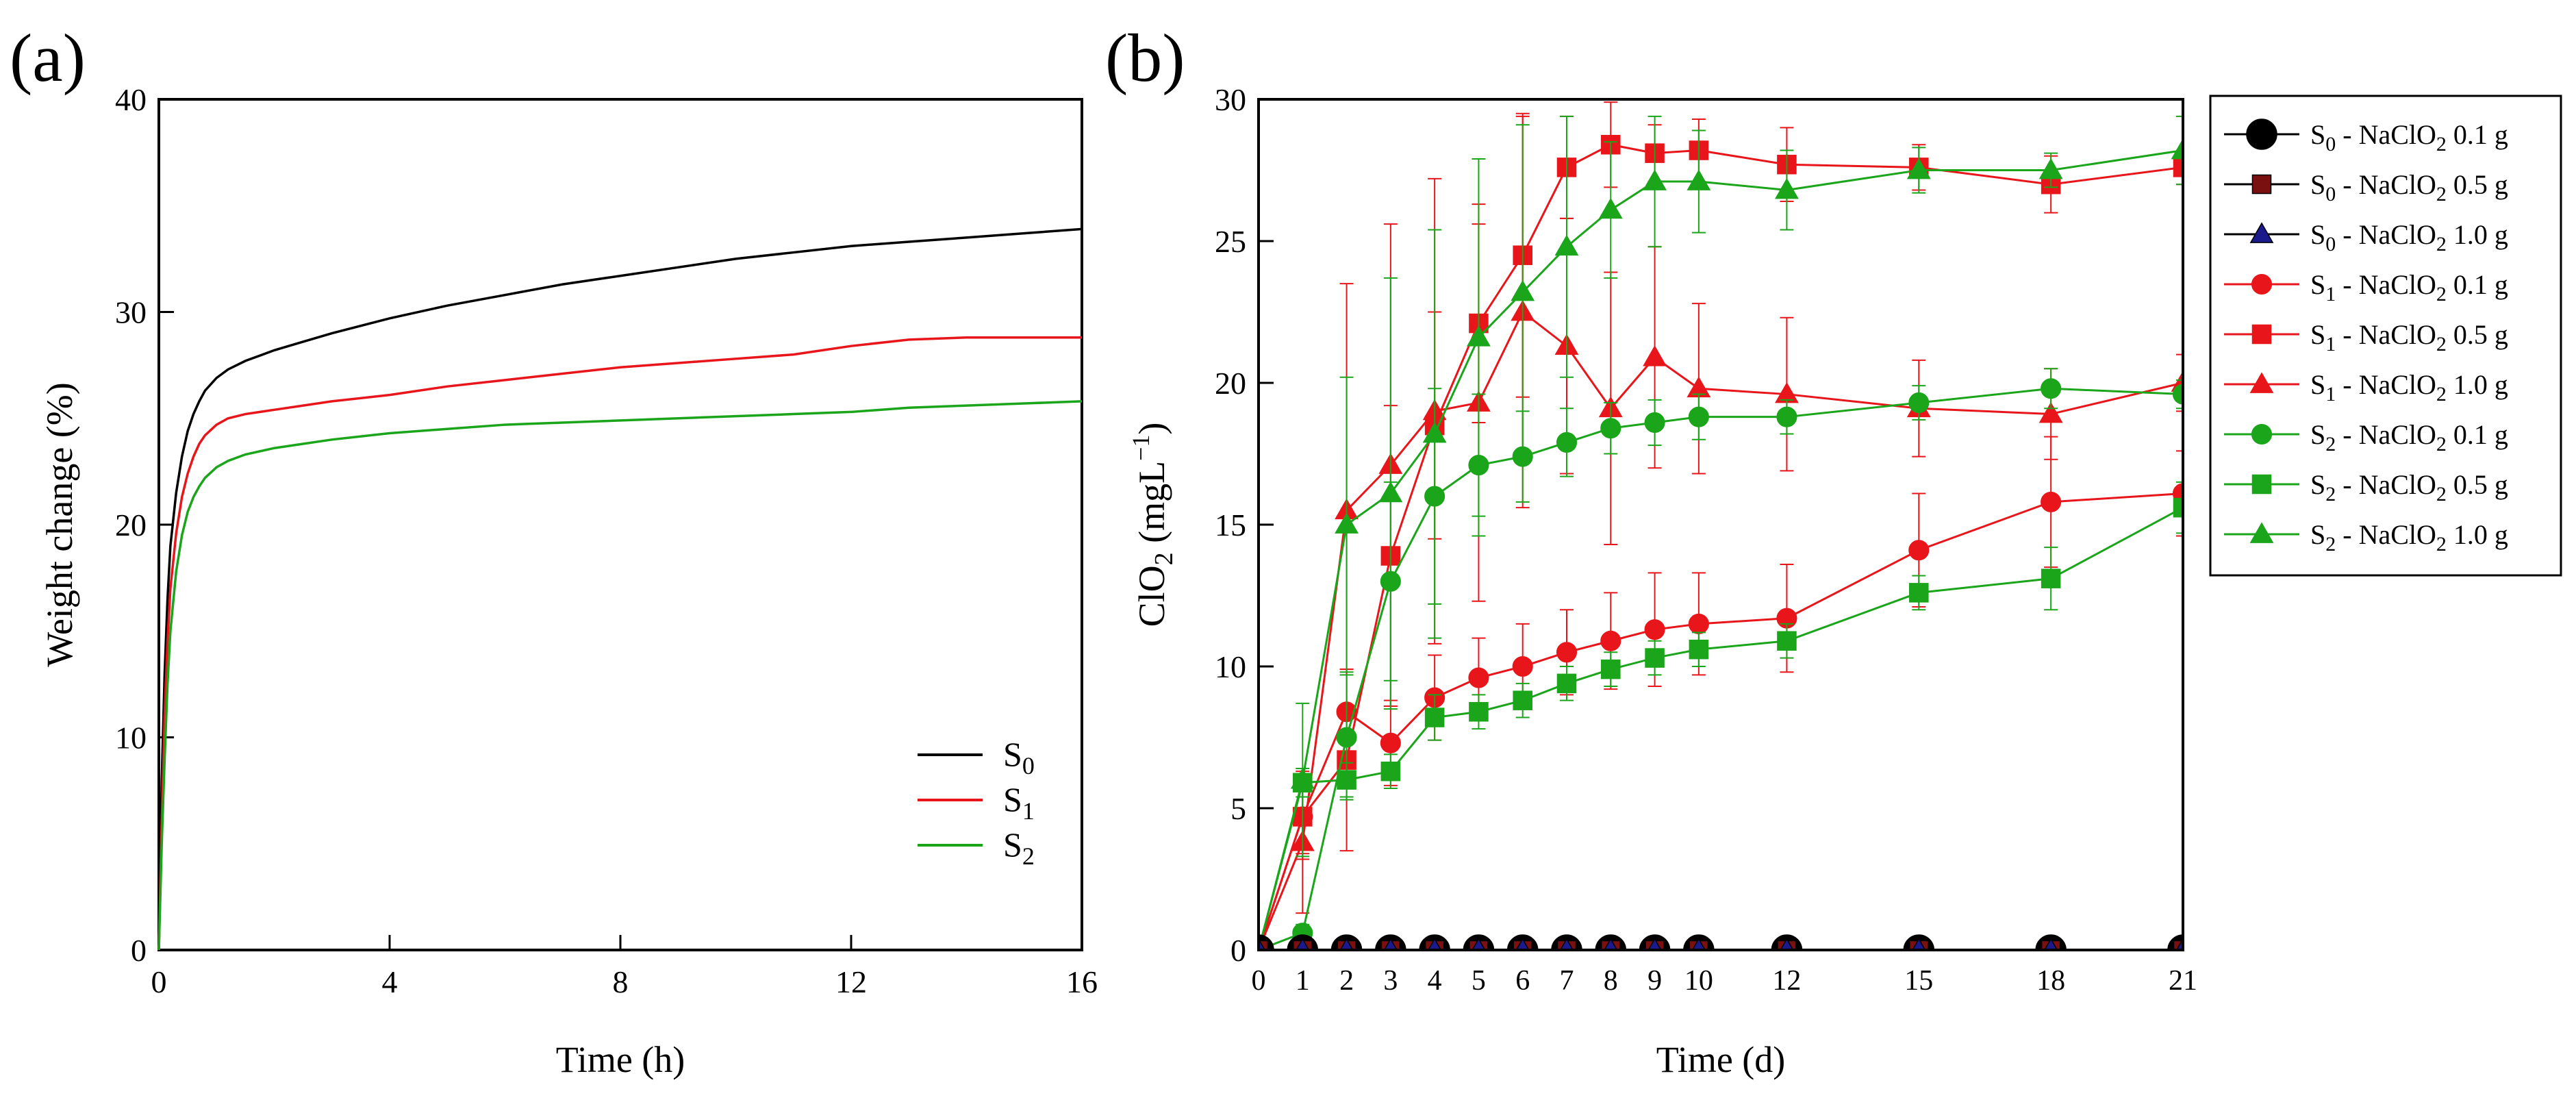 The image size is (2576, 1100). I want to click on x-tick-label-b: 18, so click(2050, 981).